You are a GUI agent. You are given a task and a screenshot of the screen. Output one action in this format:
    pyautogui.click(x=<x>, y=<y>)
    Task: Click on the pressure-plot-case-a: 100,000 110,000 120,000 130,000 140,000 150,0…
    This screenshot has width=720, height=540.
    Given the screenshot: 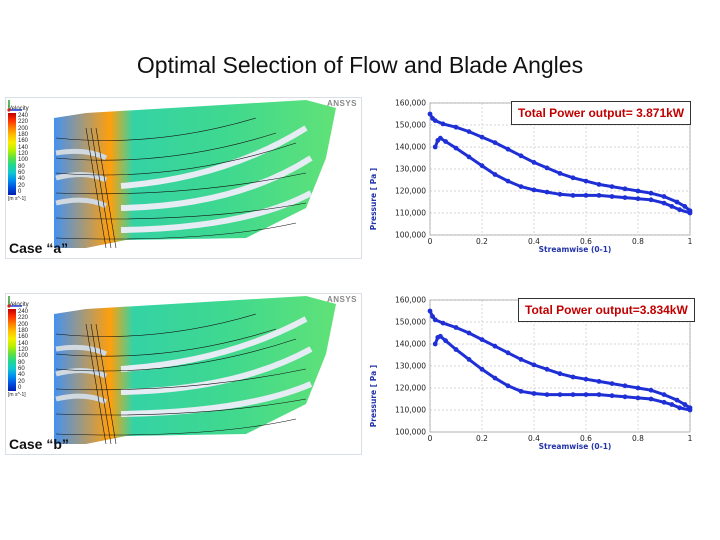 What is the action you would take?
    pyautogui.click(x=534, y=175)
    